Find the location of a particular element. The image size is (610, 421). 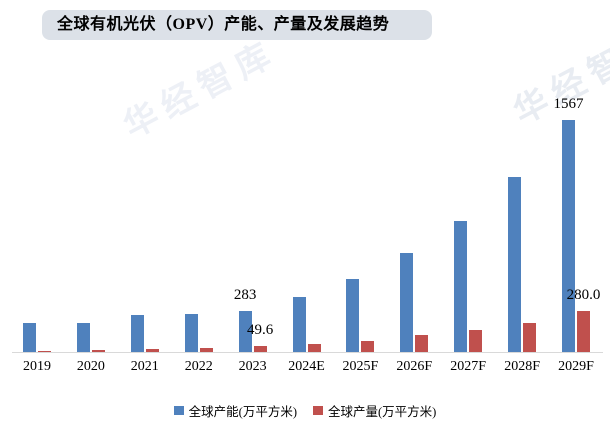

x-axis-line is located at coordinates (307, 352).